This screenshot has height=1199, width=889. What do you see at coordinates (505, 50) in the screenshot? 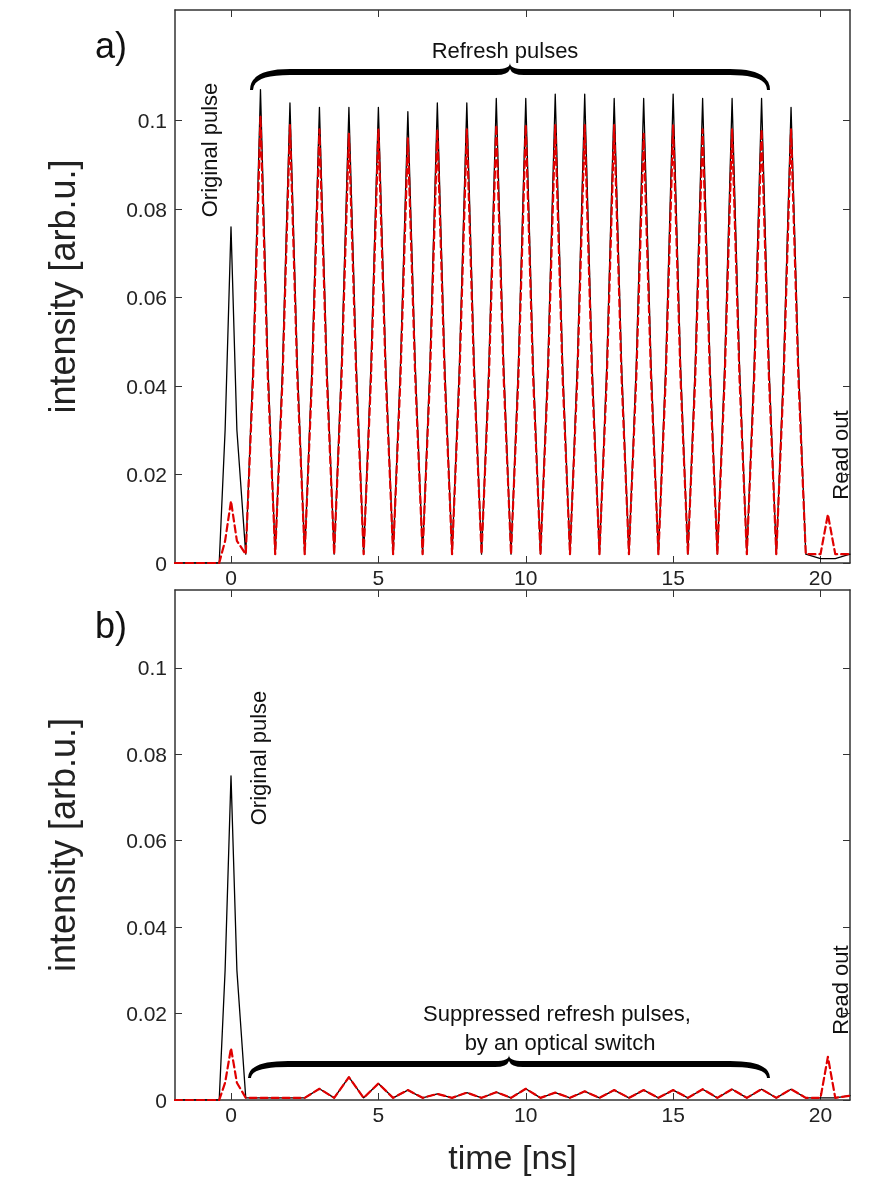
I see `annotation: Refresh pulses` at bounding box center [505, 50].